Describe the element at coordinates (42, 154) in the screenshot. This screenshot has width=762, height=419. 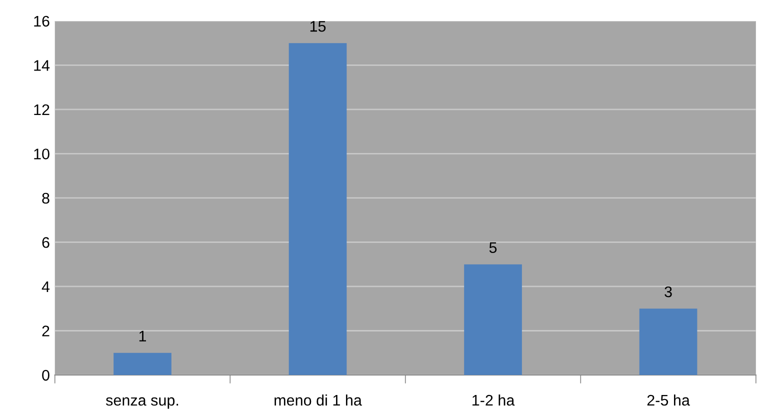
I see `y-tick-label: 10` at that location.